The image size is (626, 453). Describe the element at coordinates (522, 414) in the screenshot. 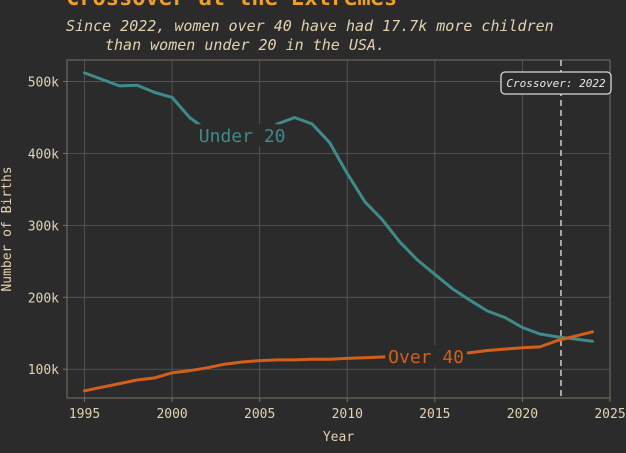

I see `x-tick-label: 2020` at that location.